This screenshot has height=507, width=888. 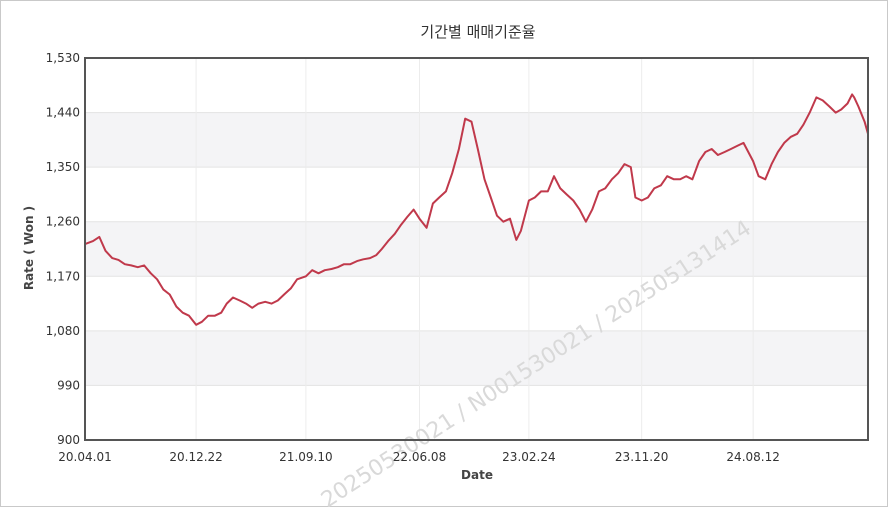 What do you see at coordinates (63, 113) in the screenshot?
I see `y-tick-label: 1,440` at bounding box center [63, 113].